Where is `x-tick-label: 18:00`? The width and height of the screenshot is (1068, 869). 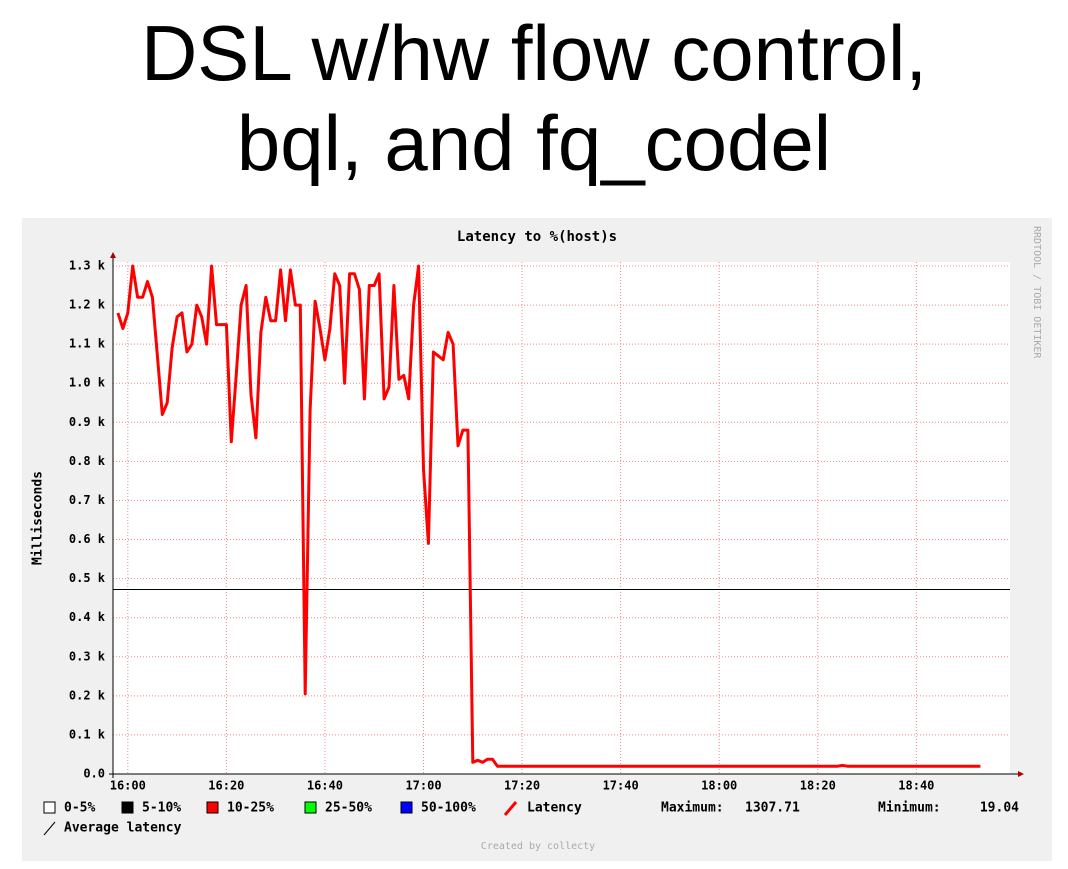
x-tick-label: 18:00 is located at coordinates (719, 786).